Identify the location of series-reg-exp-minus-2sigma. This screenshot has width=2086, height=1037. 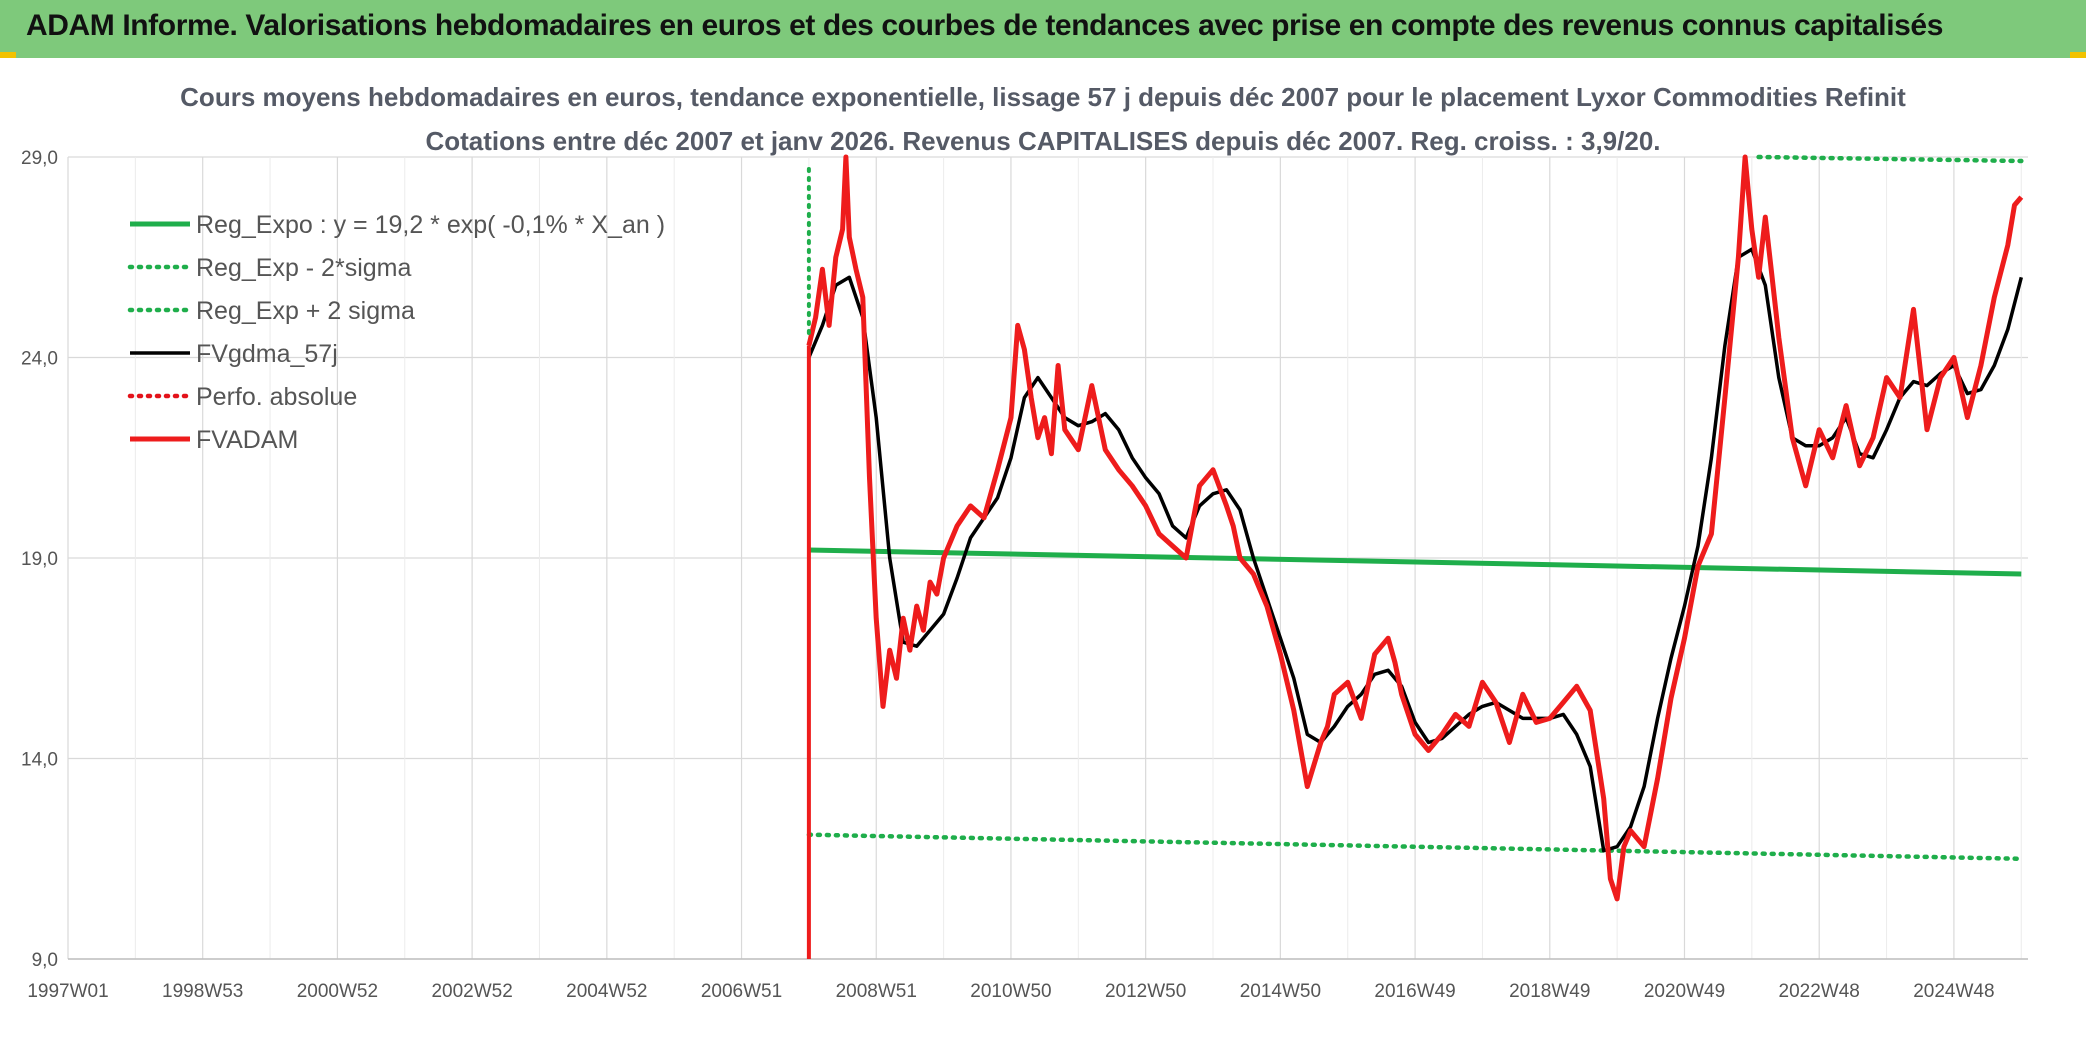
(1415, 847).